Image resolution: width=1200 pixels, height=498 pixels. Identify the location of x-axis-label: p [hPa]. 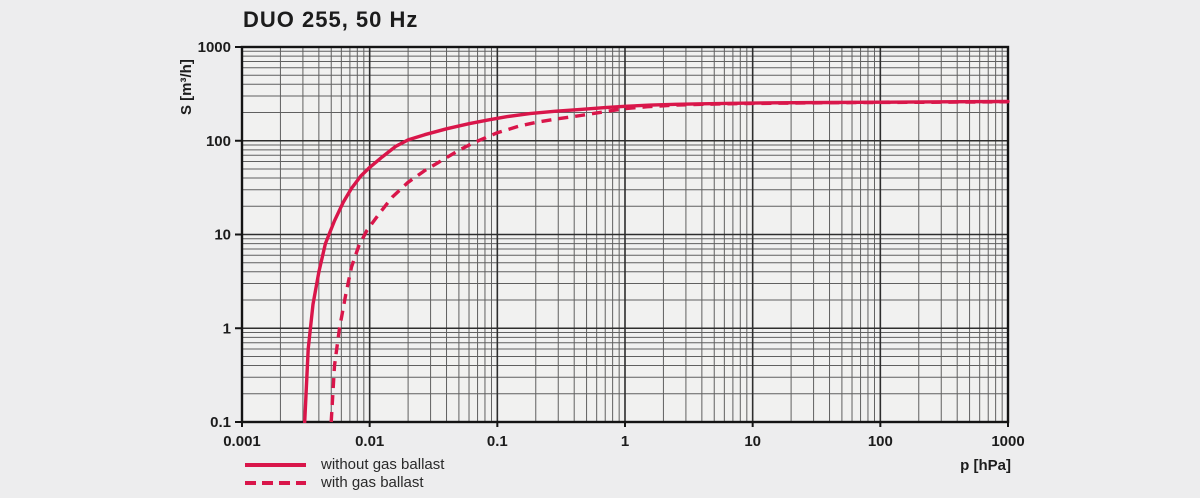
(985, 465).